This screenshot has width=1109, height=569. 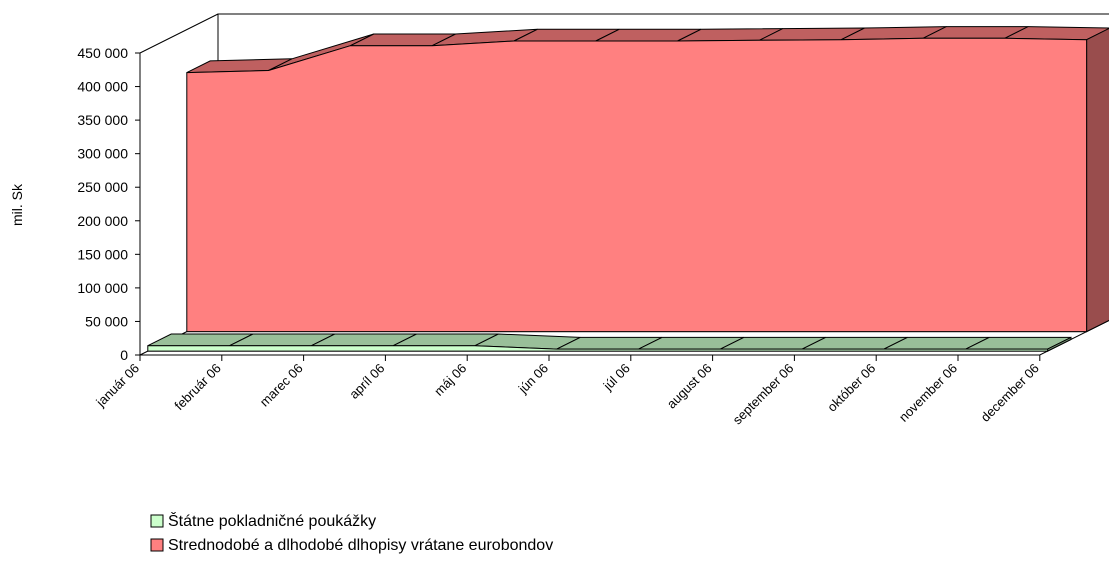 What do you see at coordinates (179, 33) in the screenshot?
I see `side-edge` at bounding box center [179, 33].